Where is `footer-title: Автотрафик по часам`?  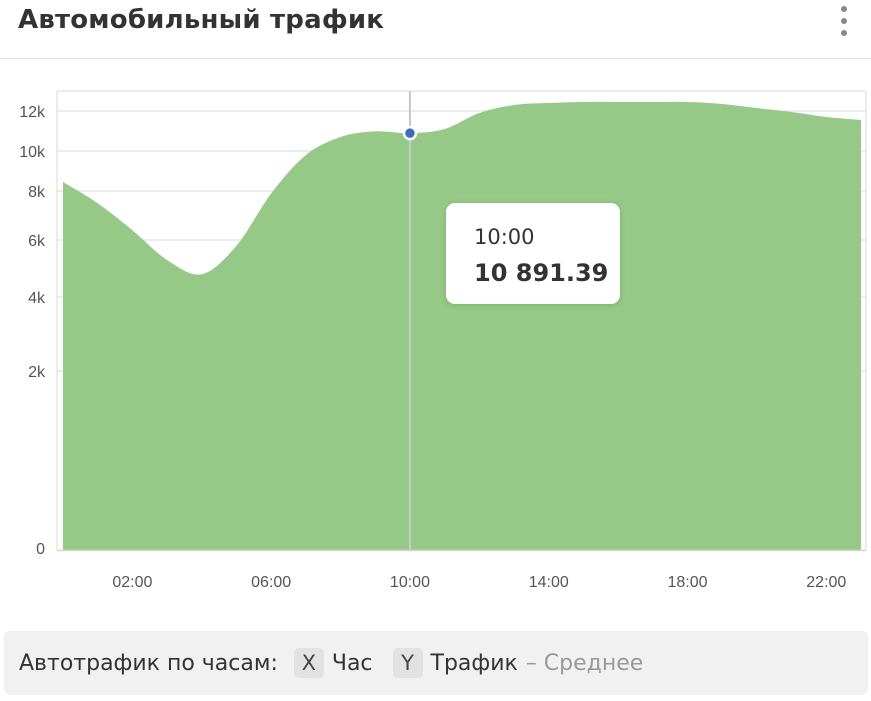 footer-title: Автотрафик по часам is located at coordinates (145, 663).